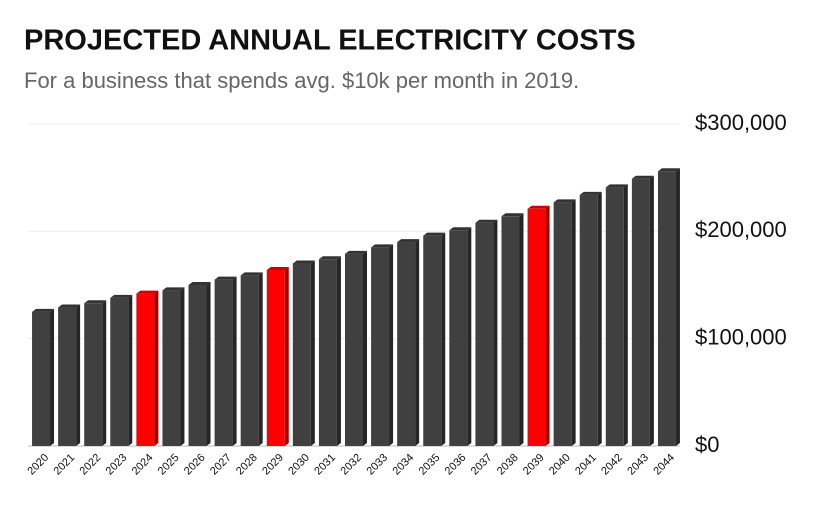  Describe the element at coordinates (64, 465) in the screenshot. I see `x-tick-label: 2021` at that location.